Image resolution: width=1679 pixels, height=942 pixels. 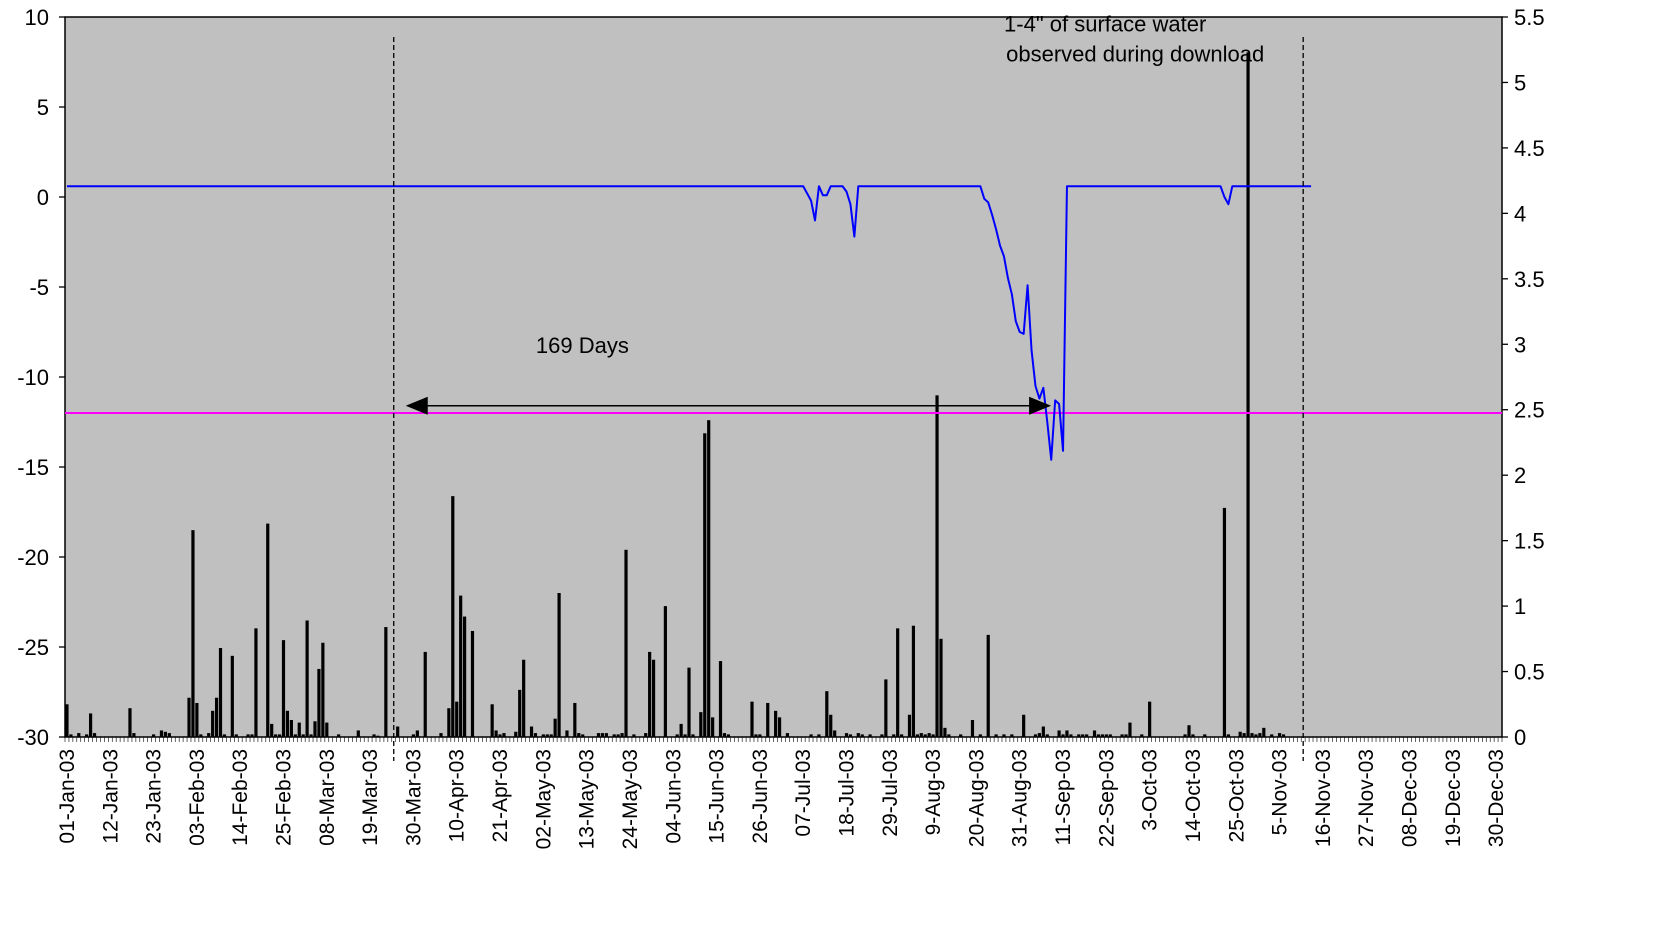 What do you see at coordinates (33, 467) in the screenshot?
I see `y-left-tick-label: -15` at bounding box center [33, 467].